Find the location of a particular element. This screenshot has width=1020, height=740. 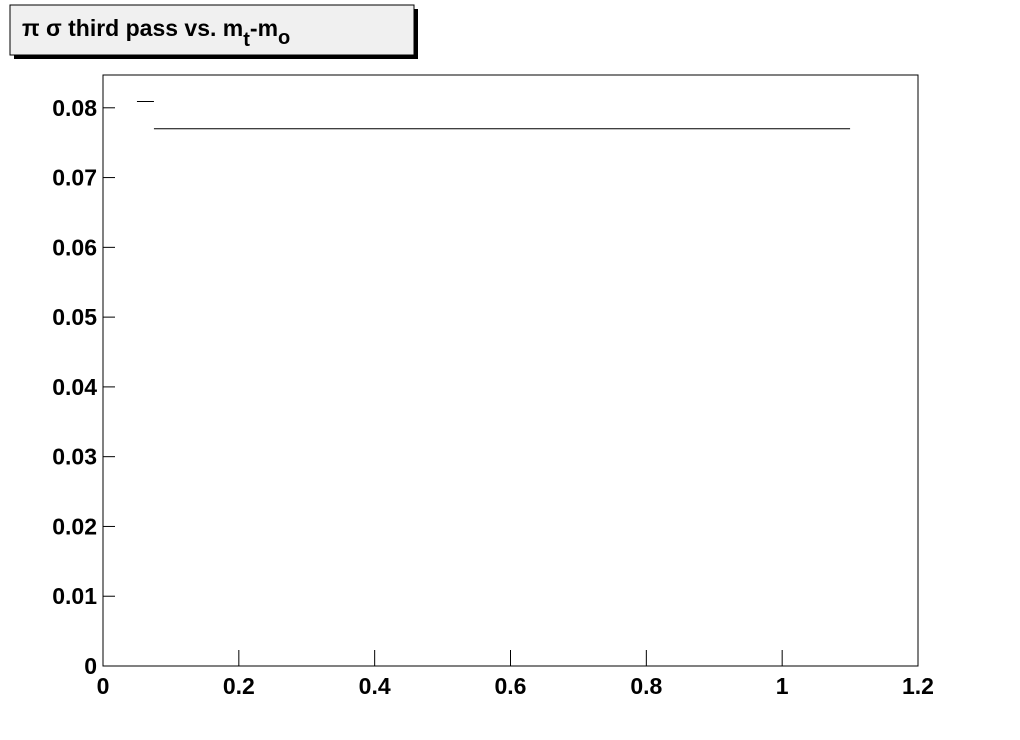

y-tick-label: 0.06 is located at coordinates (74, 247).